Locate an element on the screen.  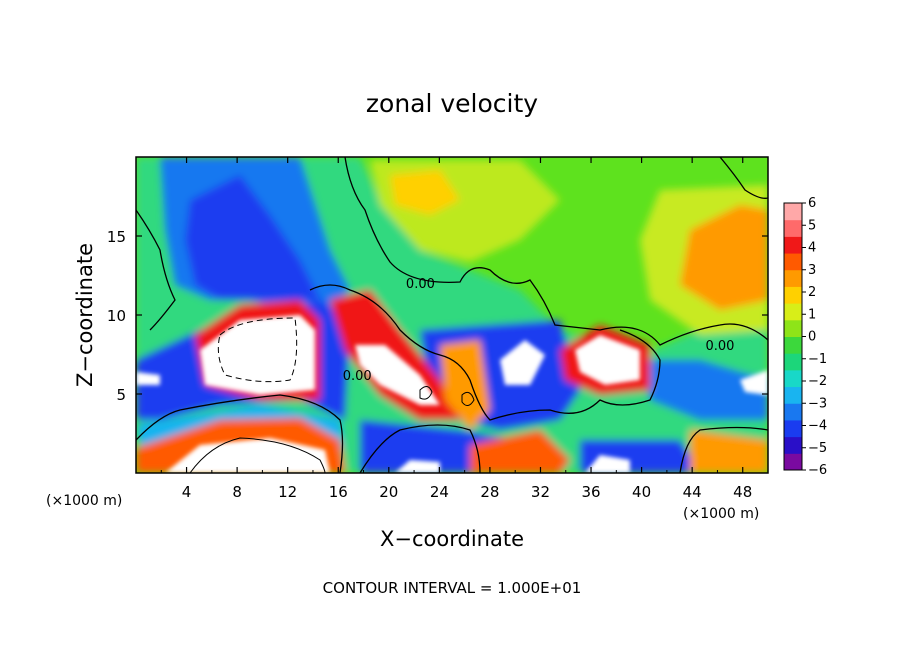
contour-minus-left is located at coordinates (257, 350).